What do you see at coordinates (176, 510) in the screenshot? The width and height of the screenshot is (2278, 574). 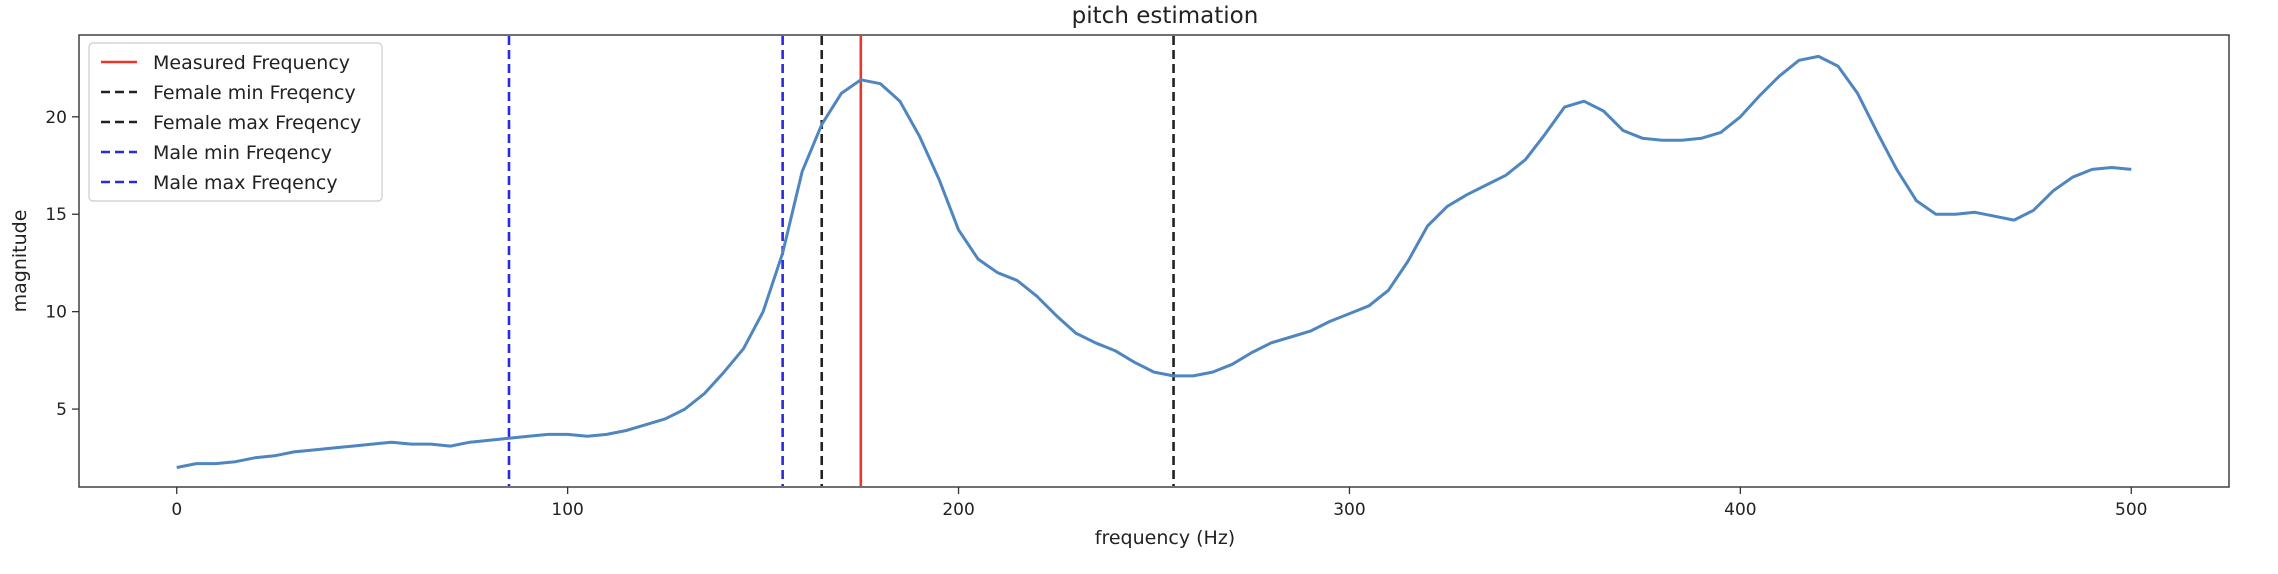 I see `x-tick-label: 0` at bounding box center [176, 510].